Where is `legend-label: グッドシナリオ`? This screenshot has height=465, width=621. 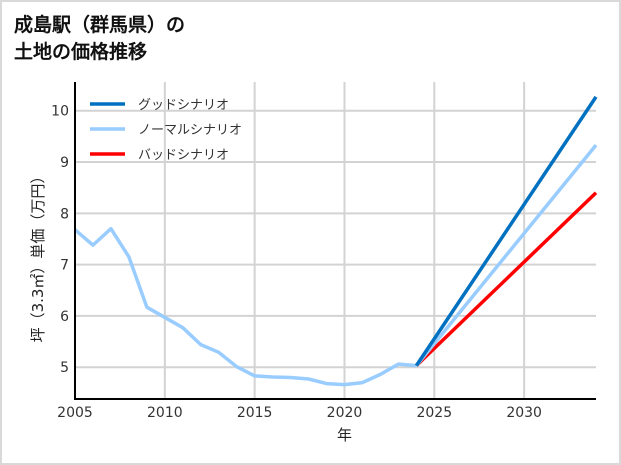 legend-label: グッドシナリオ is located at coordinates (183, 105).